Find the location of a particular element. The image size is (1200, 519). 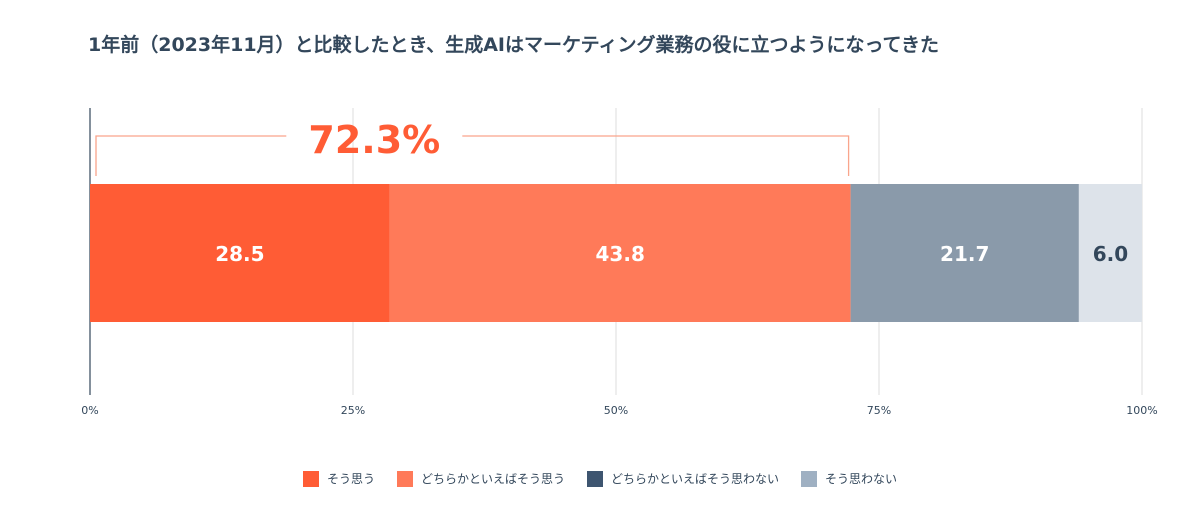

data-label-4: 6.0 is located at coordinates (1110, 254).